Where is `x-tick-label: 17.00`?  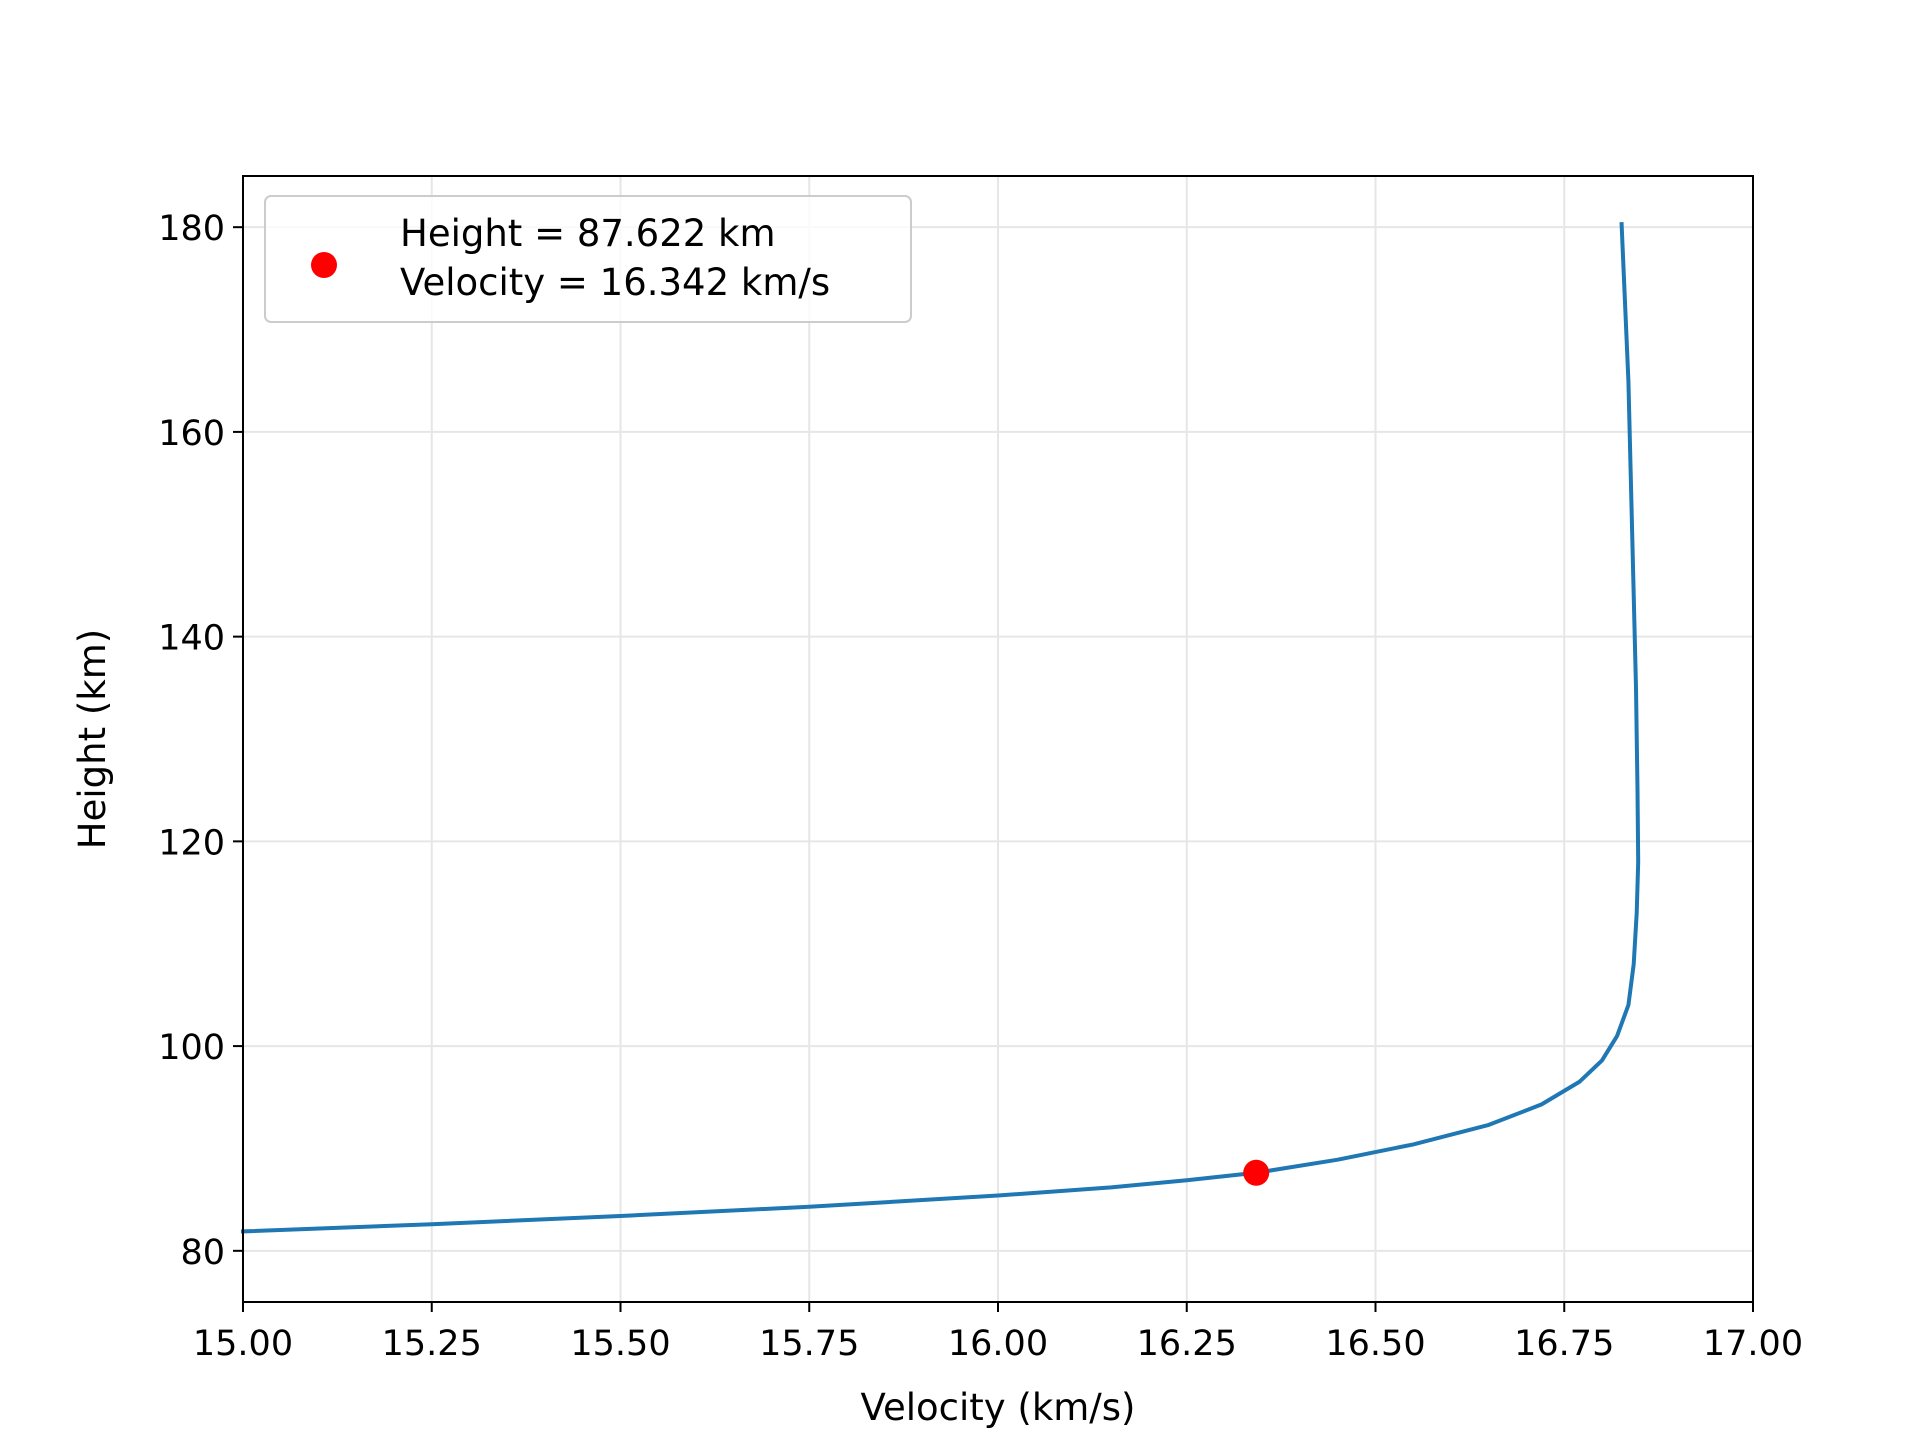 x-tick-label: 17.00 is located at coordinates (1753, 1344).